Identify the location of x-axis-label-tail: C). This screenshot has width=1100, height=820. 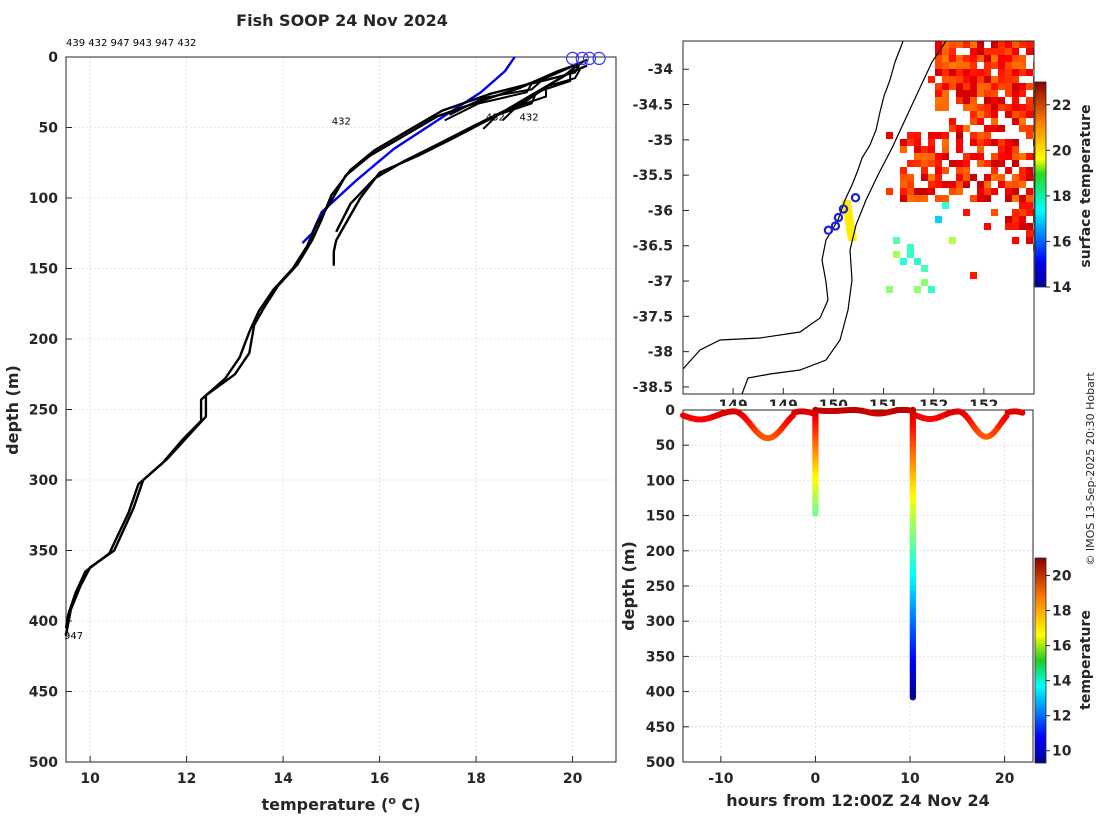
(408, 804).